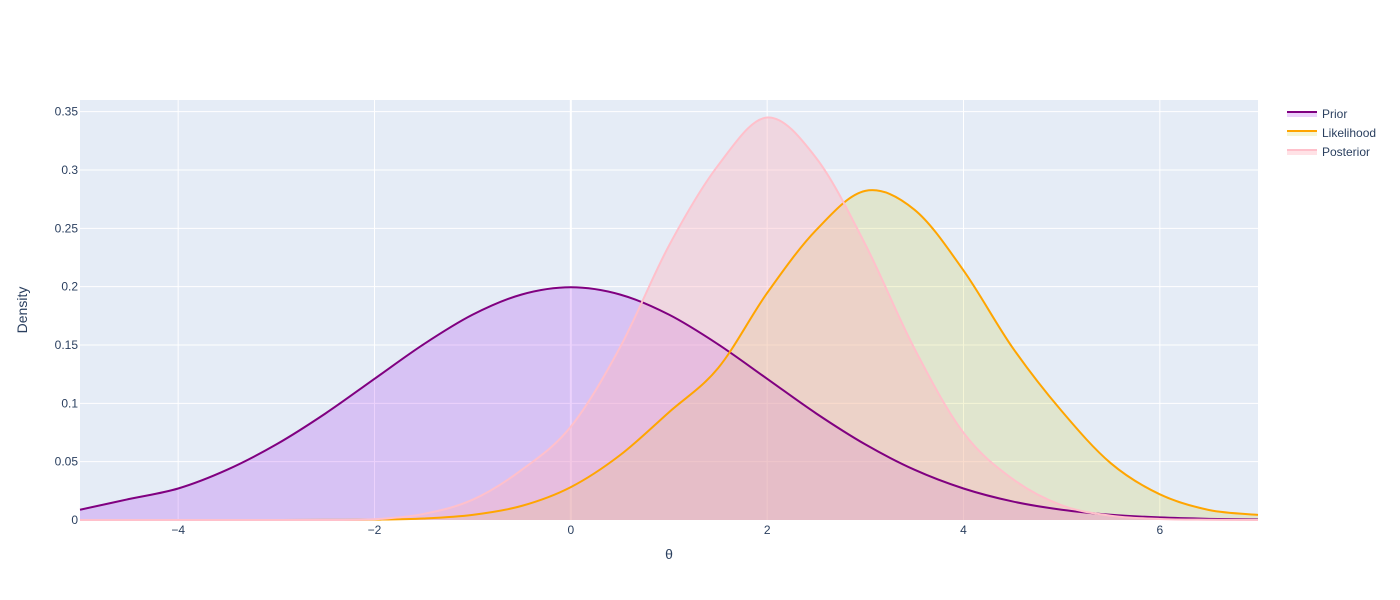  What do you see at coordinates (1349, 133) in the screenshot?
I see `legend-label: Likelihood` at bounding box center [1349, 133].